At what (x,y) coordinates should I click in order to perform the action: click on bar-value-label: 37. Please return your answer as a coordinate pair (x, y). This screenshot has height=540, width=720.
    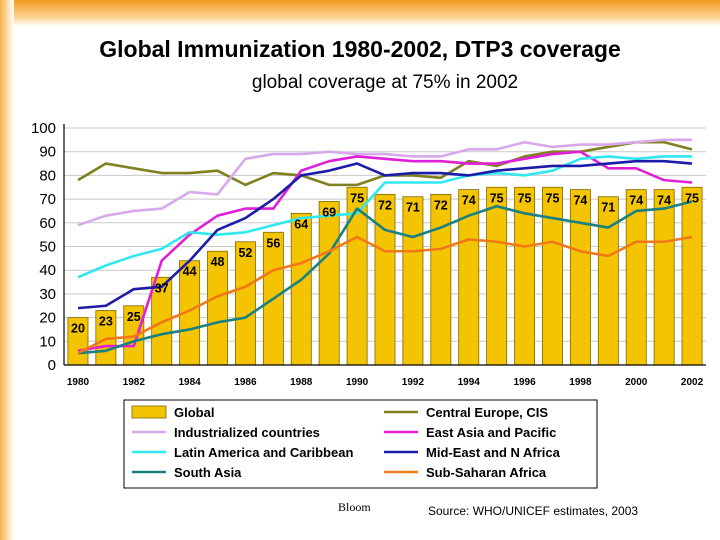
    Looking at the image, I should click on (162, 288).